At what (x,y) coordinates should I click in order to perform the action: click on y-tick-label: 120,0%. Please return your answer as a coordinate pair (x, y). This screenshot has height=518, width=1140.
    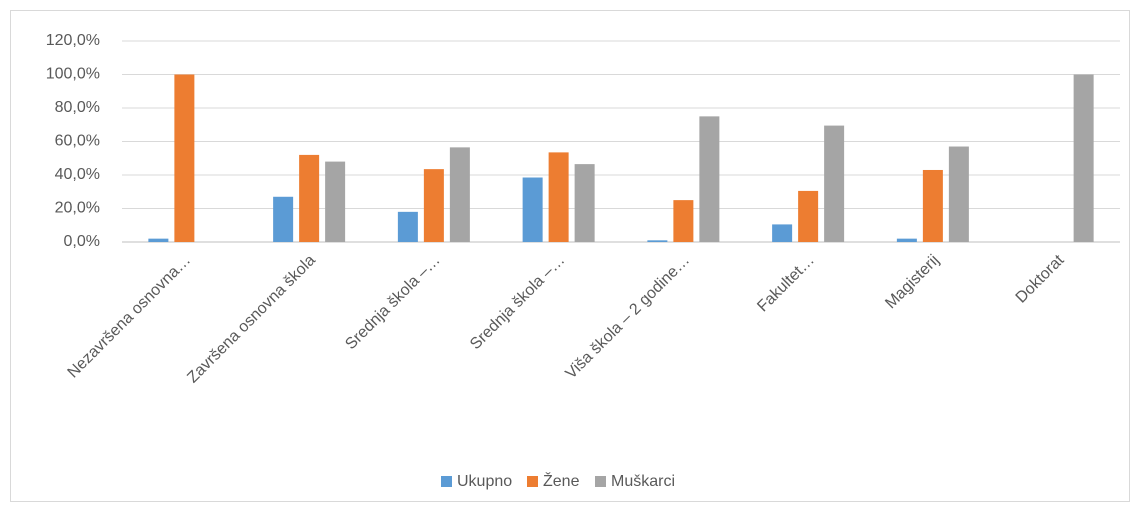
    Looking at the image, I should click on (73, 40).